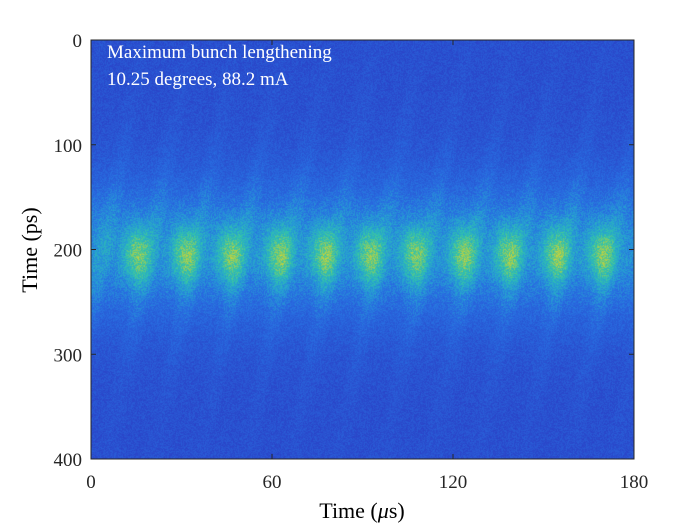  I want to click on y-tick-label: 400, so click(68, 460).